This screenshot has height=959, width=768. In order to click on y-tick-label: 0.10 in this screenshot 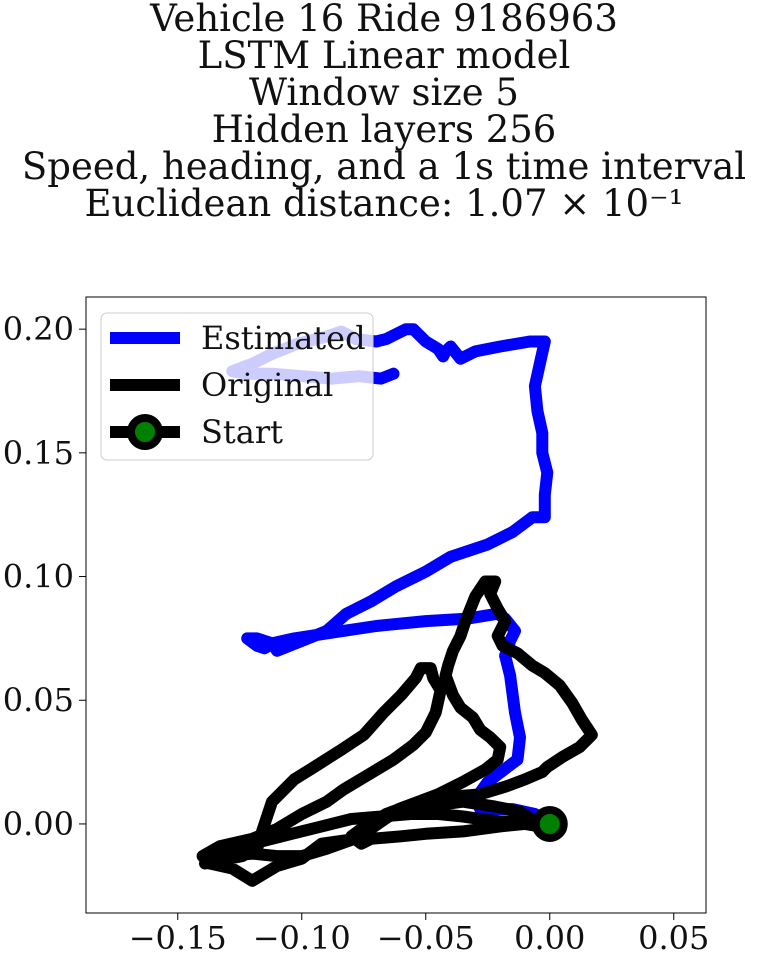, I will do `click(38, 577)`.